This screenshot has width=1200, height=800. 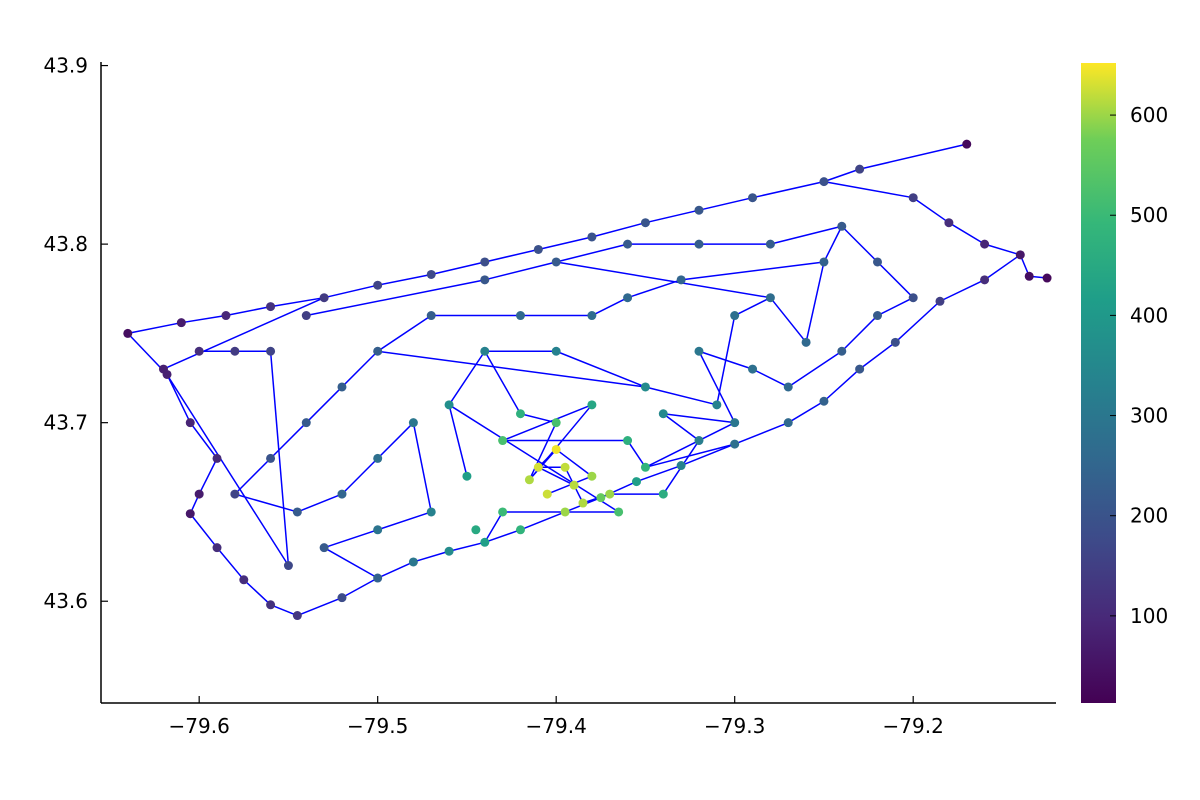 I want to click on y-tick-label: 43.6, so click(x=65, y=601).